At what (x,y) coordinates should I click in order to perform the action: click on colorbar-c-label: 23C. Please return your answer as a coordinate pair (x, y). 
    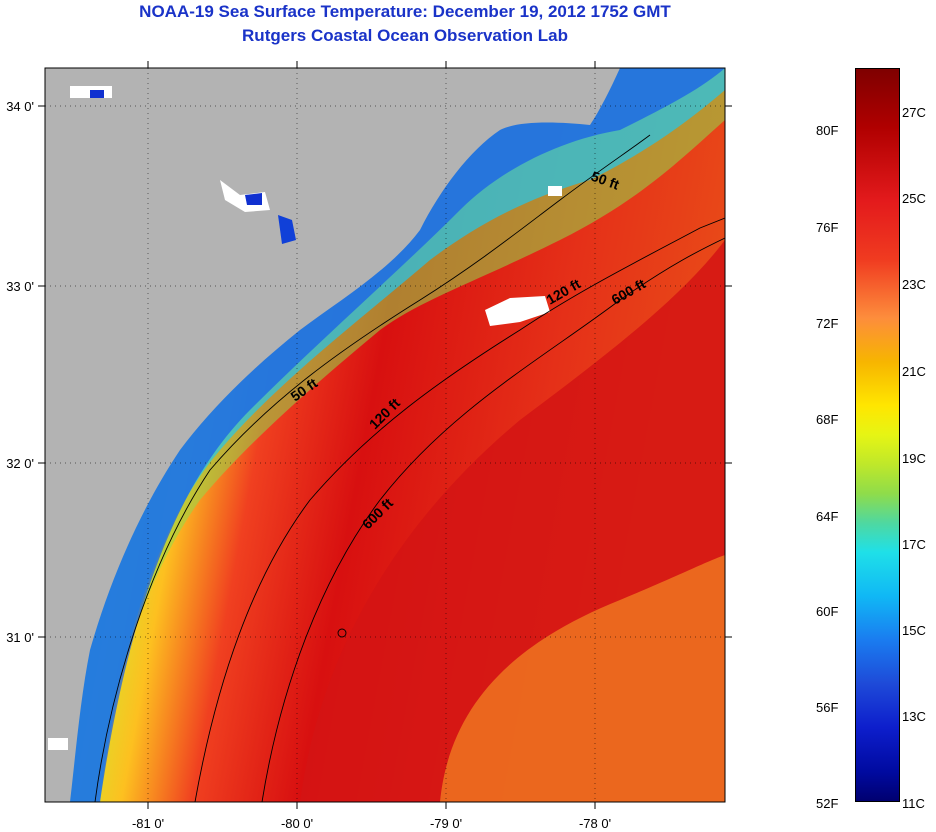
    Looking at the image, I should click on (914, 284).